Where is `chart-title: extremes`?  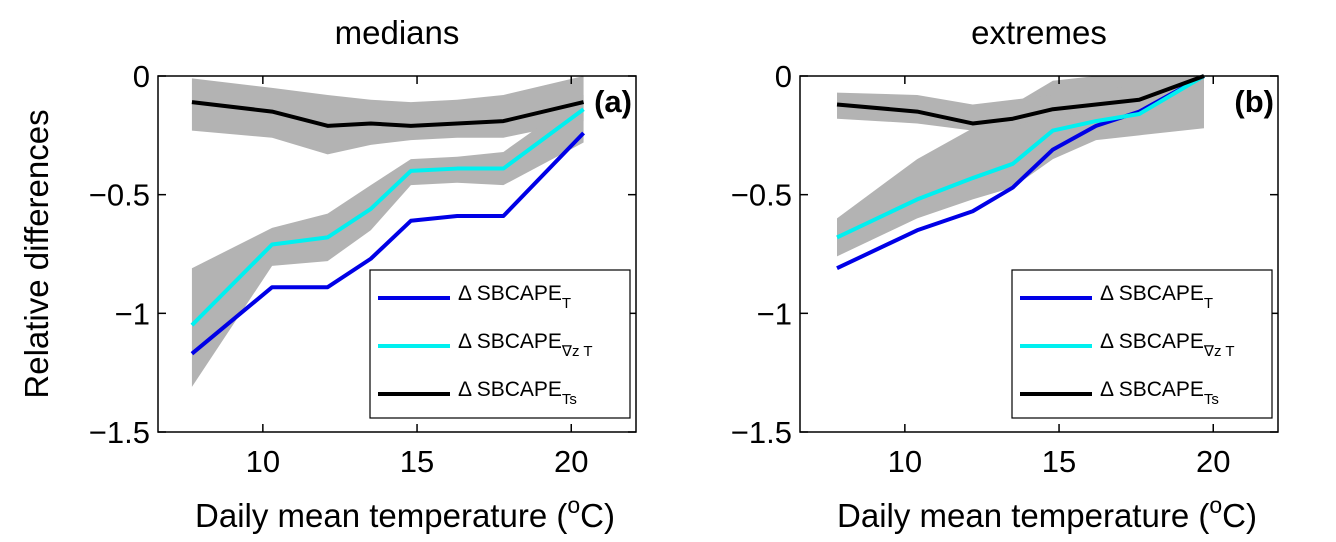
chart-title: extremes is located at coordinates (1039, 32).